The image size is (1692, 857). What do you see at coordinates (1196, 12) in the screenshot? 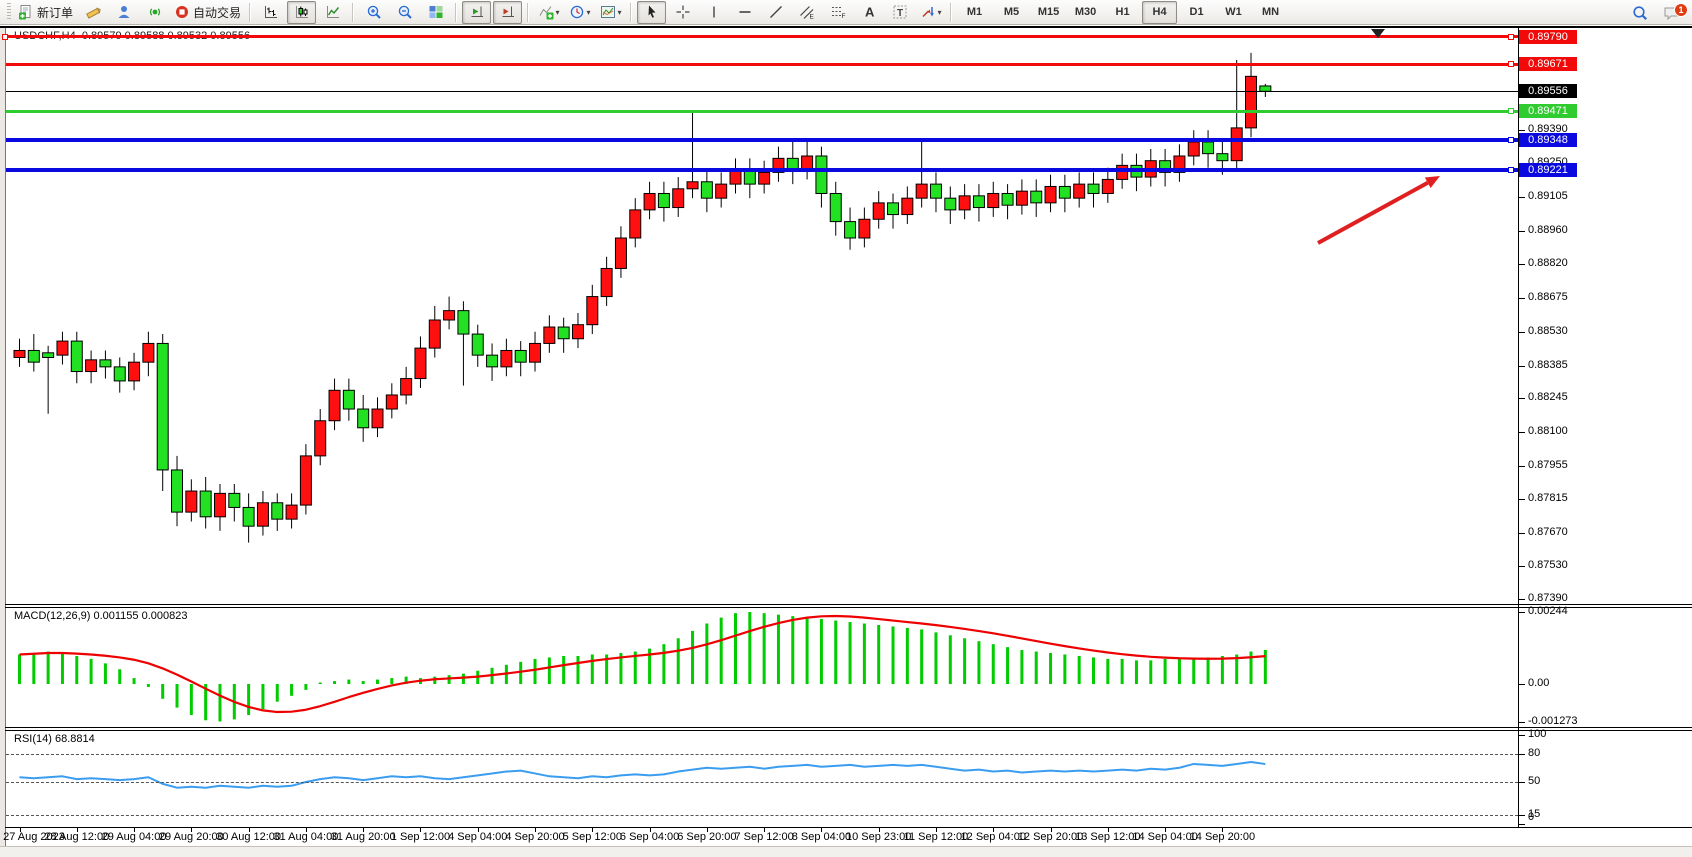
I see `timeframe-d1: D1` at bounding box center [1196, 12].